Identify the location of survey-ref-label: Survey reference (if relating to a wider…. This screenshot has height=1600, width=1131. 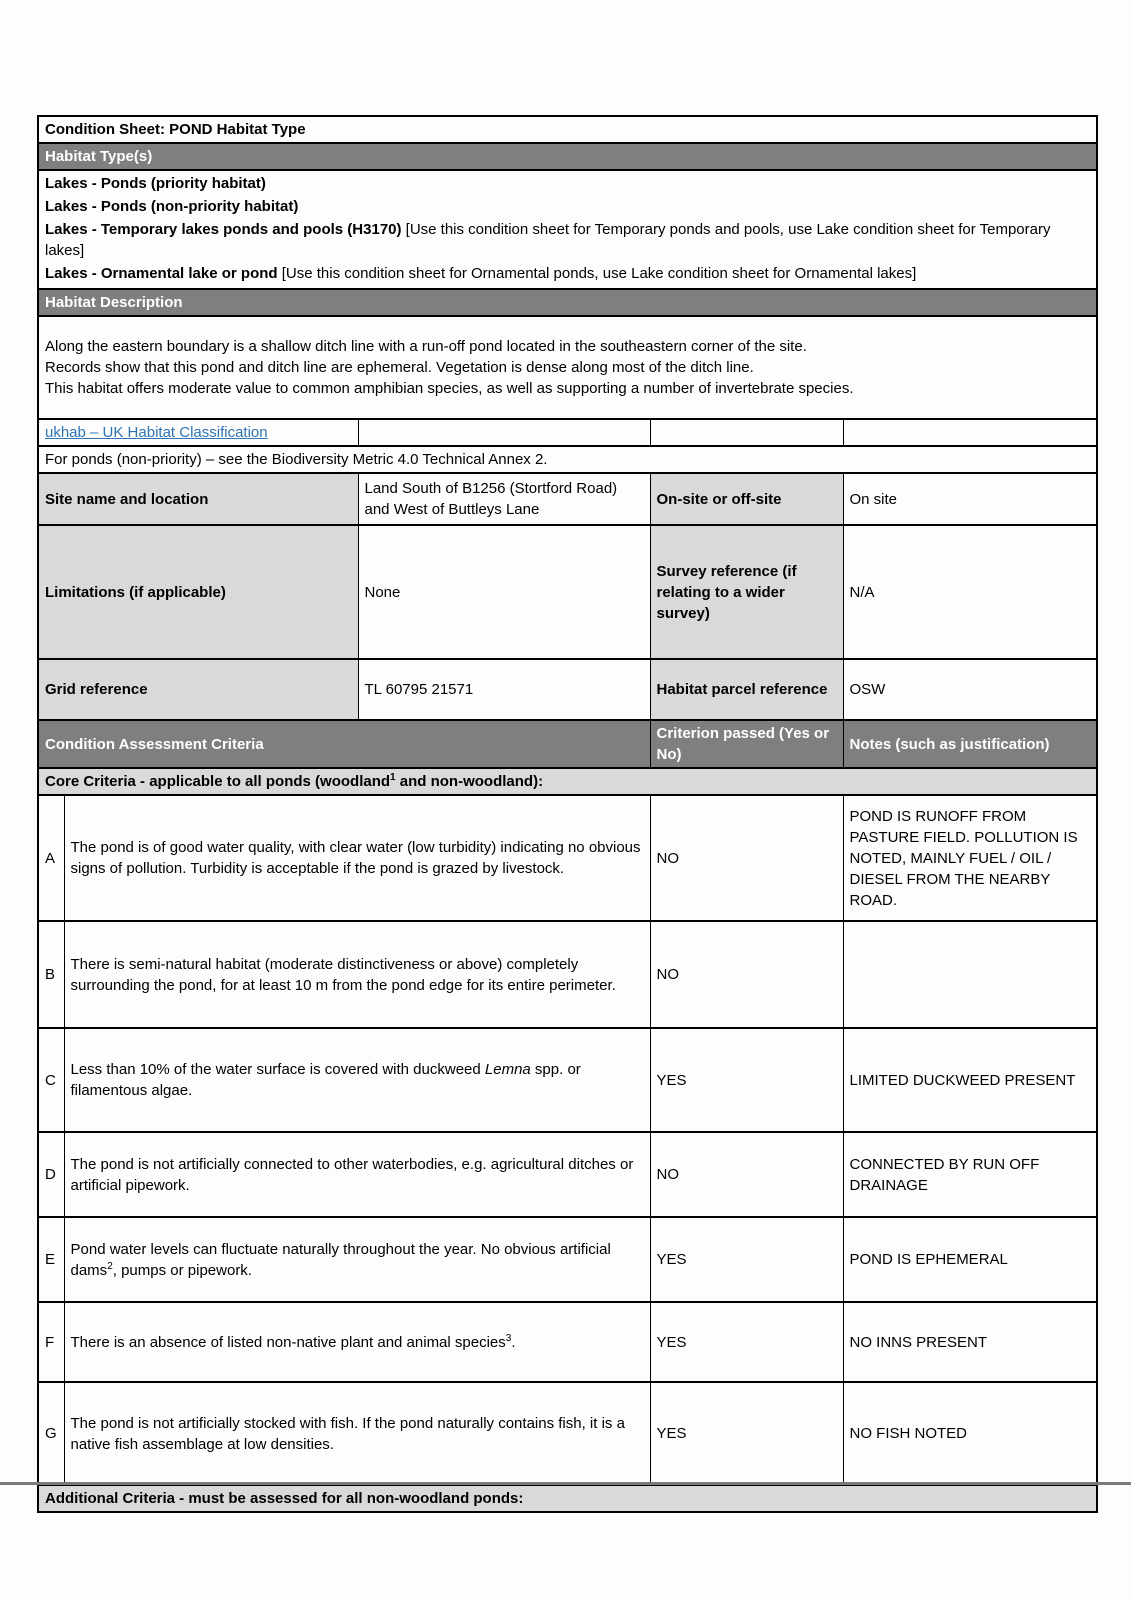
(746, 592).